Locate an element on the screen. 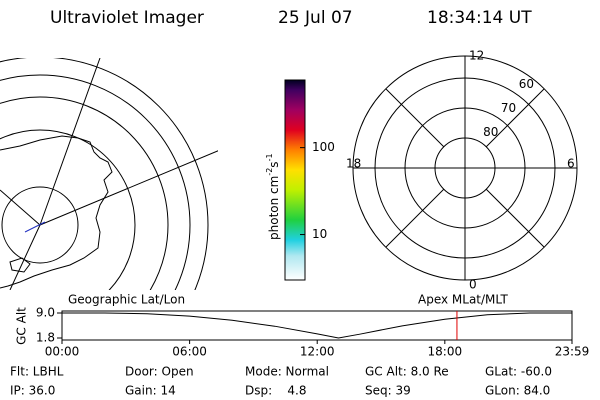 The height and width of the screenshot is (400, 600). colorbar-tick-label: 10 is located at coordinates (319, 234).